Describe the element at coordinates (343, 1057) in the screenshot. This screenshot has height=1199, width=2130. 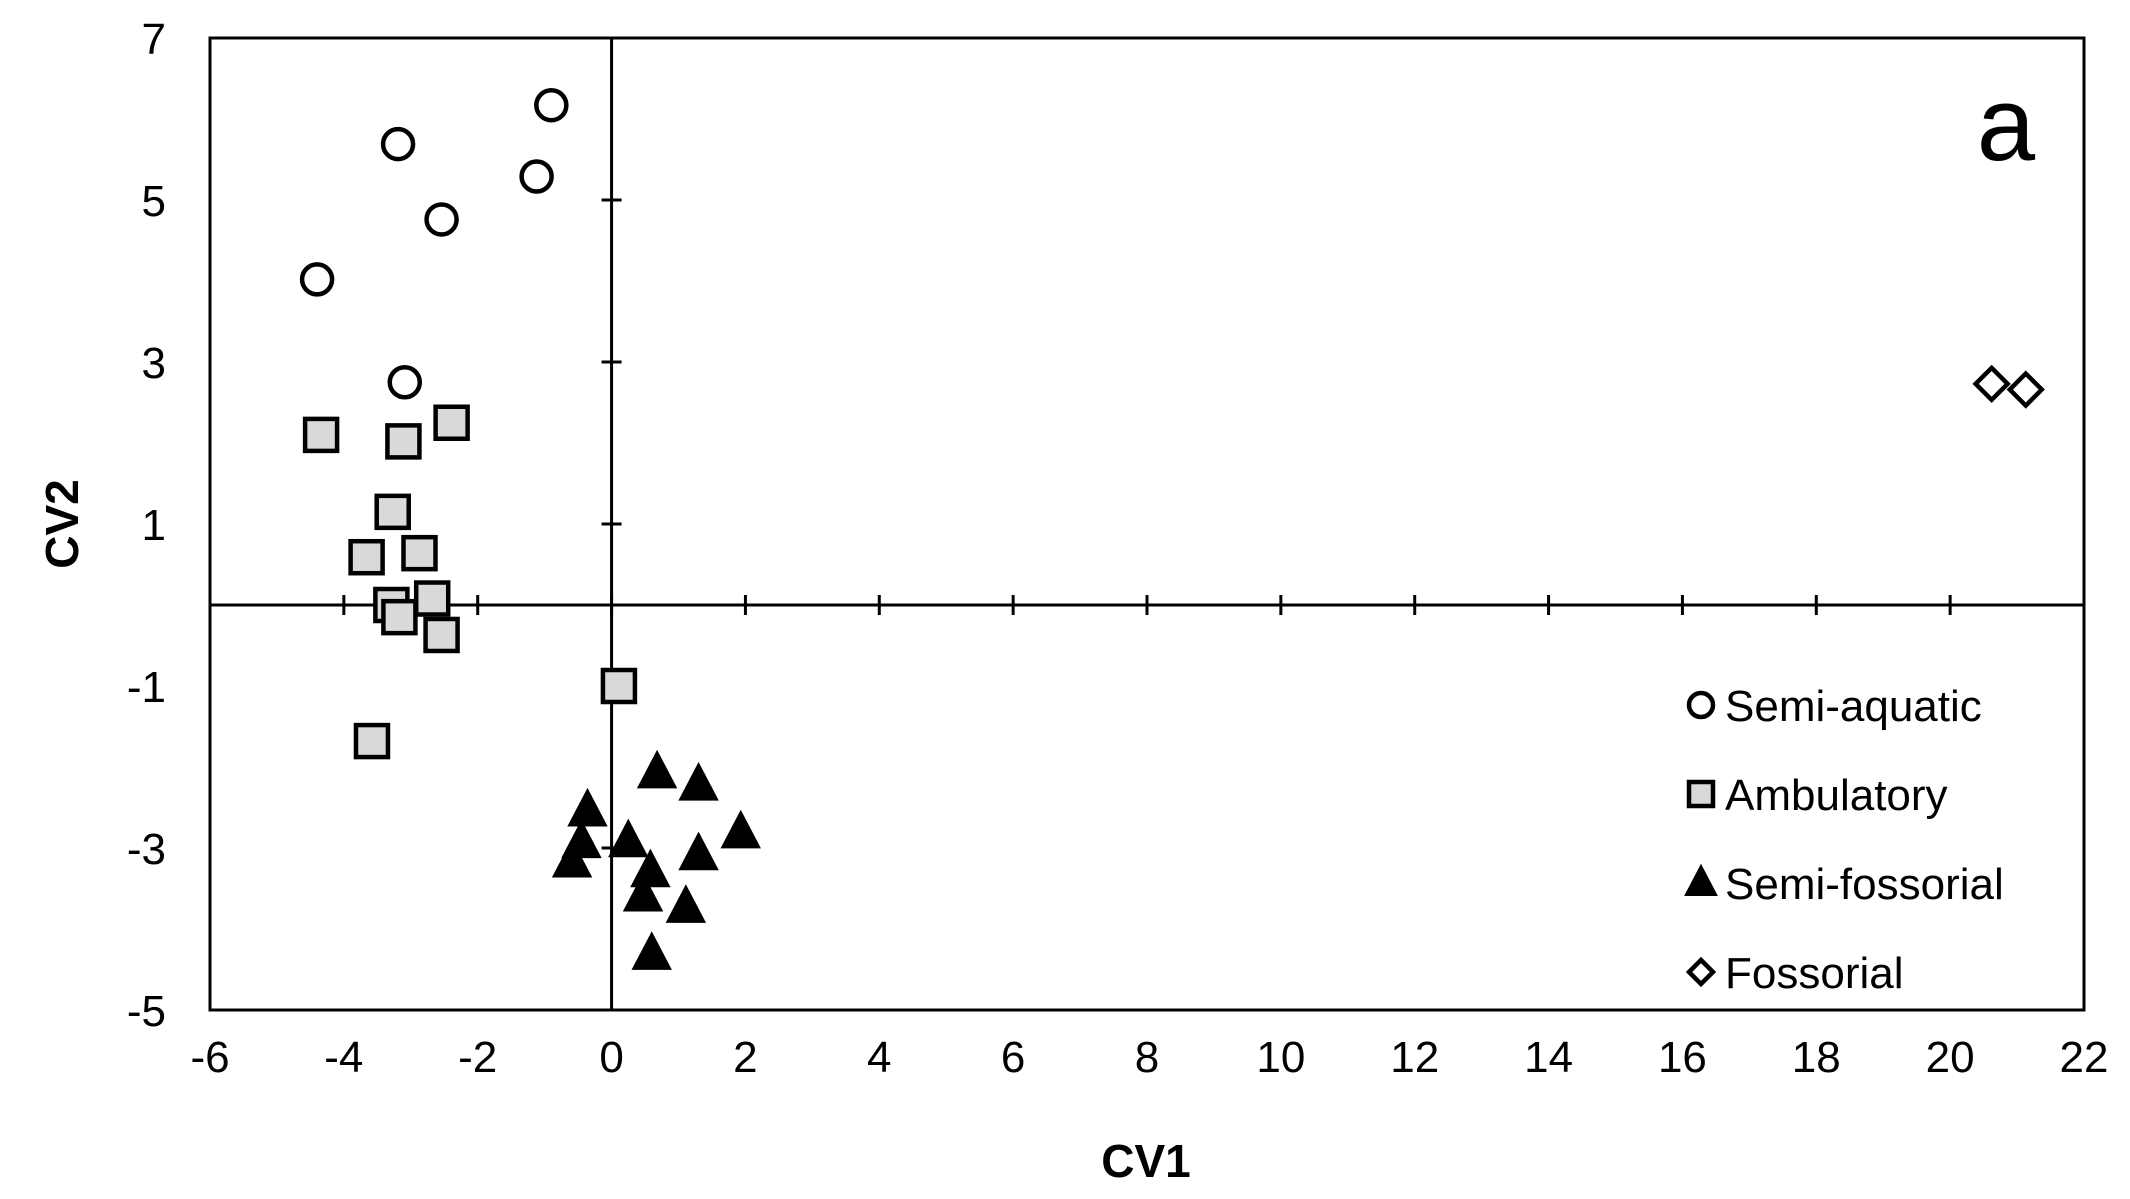
I see `x-tick-label: -4` at that location.